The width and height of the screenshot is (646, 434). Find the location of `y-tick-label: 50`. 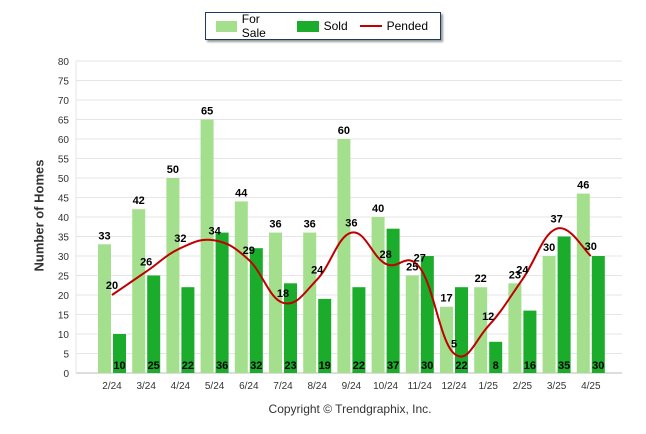

y-tick-label: 50 is located at coordinates (64, 179).